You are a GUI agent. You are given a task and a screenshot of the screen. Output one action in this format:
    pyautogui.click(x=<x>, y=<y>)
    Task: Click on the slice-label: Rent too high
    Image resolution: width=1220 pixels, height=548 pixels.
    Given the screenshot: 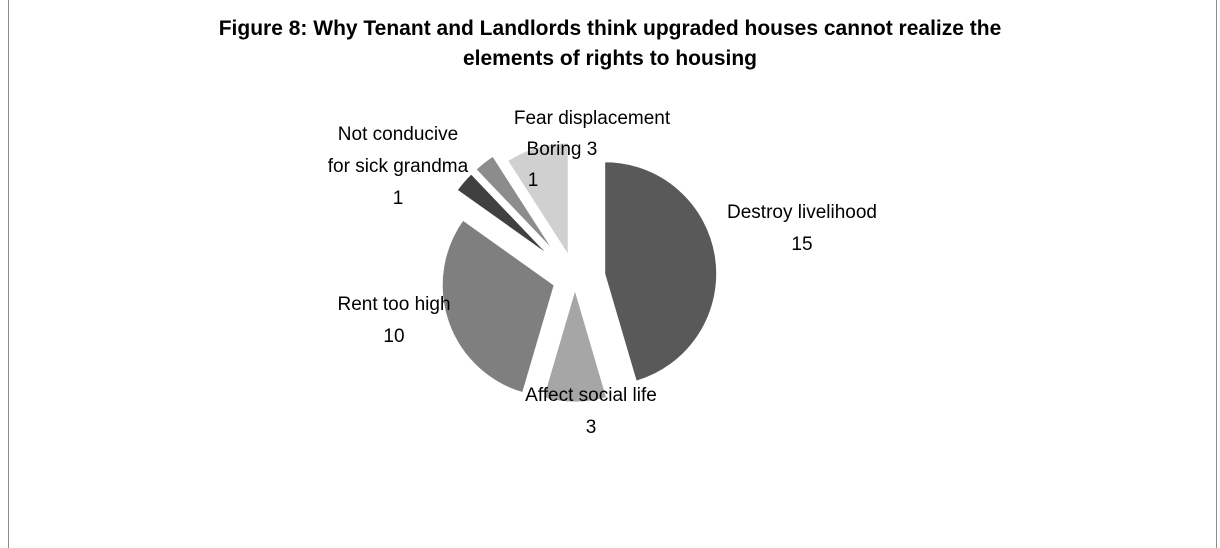 What is the action you would take?
    pyautogui.click(x=393, y=304)
    